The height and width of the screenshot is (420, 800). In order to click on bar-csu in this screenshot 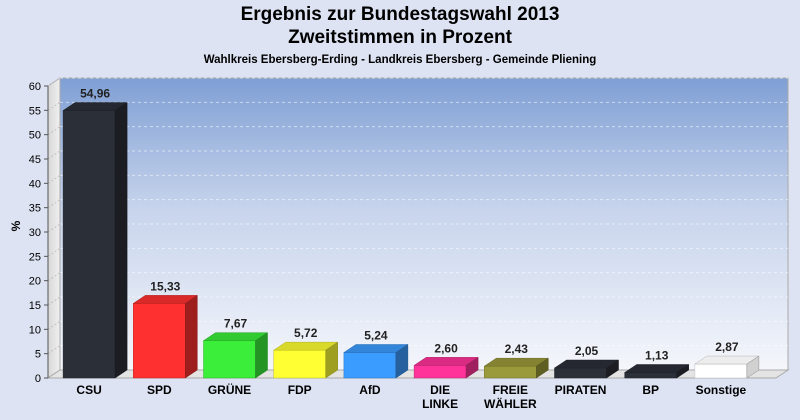, I will do `click(95, 240)`.